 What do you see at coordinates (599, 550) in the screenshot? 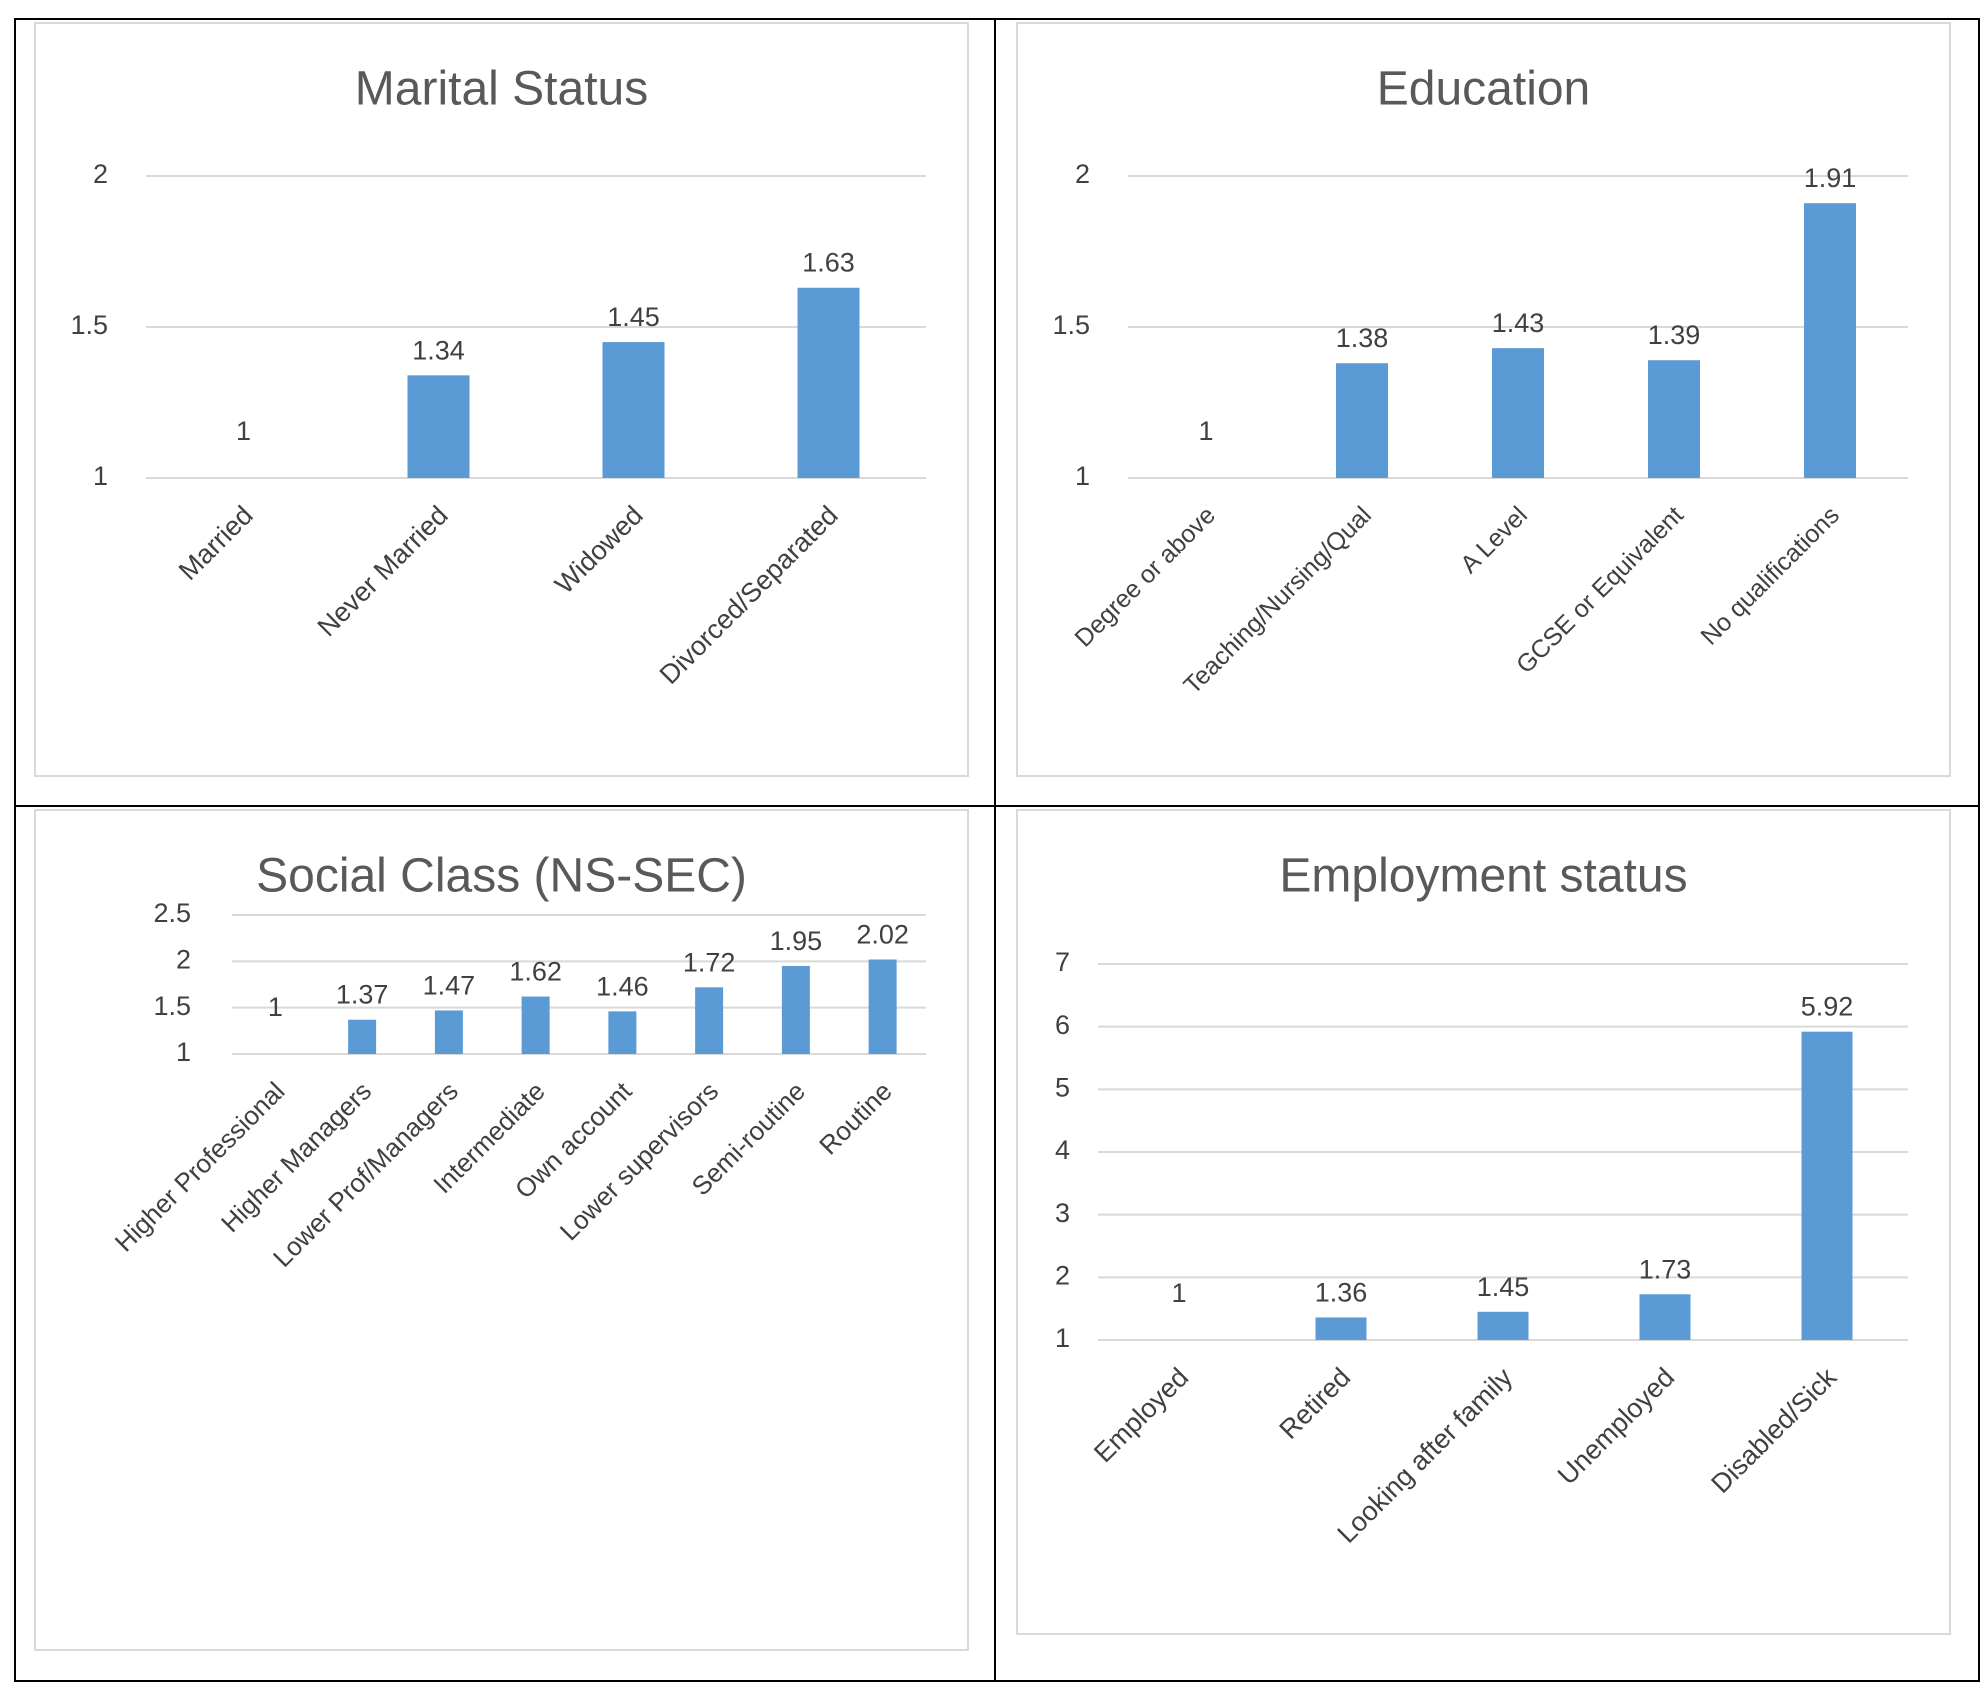
I see `category-label: Widowed` at bounding box center [599, 550].